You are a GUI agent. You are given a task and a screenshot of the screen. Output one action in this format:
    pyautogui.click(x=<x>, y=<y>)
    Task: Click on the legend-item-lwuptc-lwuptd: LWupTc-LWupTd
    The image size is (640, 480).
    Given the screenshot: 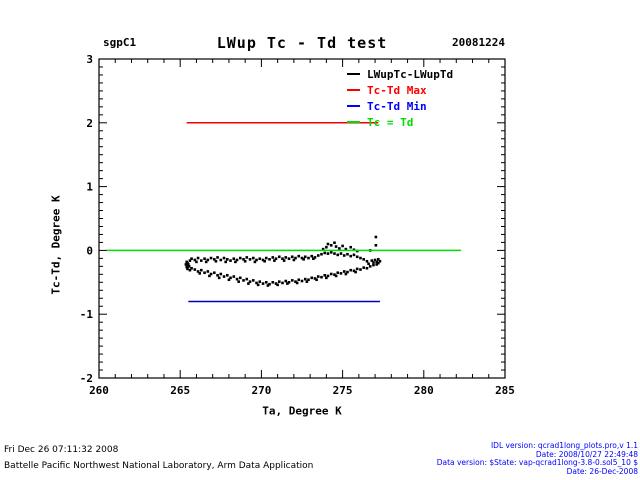 What is the action you would take?
    pyautogui.click(x=400, y=74)
    